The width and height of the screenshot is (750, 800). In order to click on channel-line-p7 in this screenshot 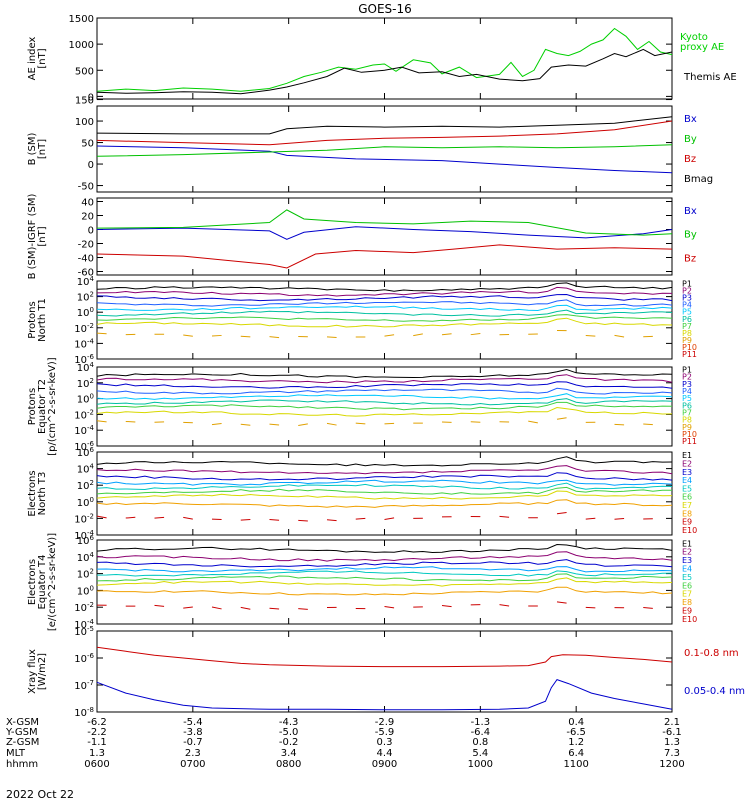, I will do `click(384, 406)`.